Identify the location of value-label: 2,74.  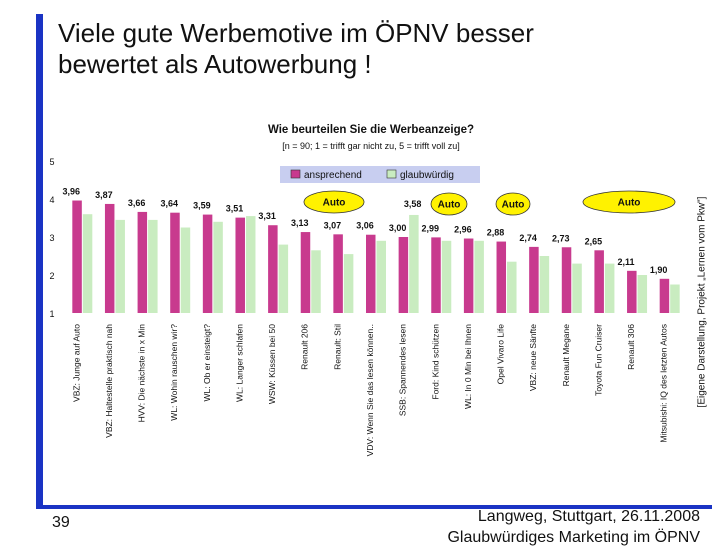
(528, 238).